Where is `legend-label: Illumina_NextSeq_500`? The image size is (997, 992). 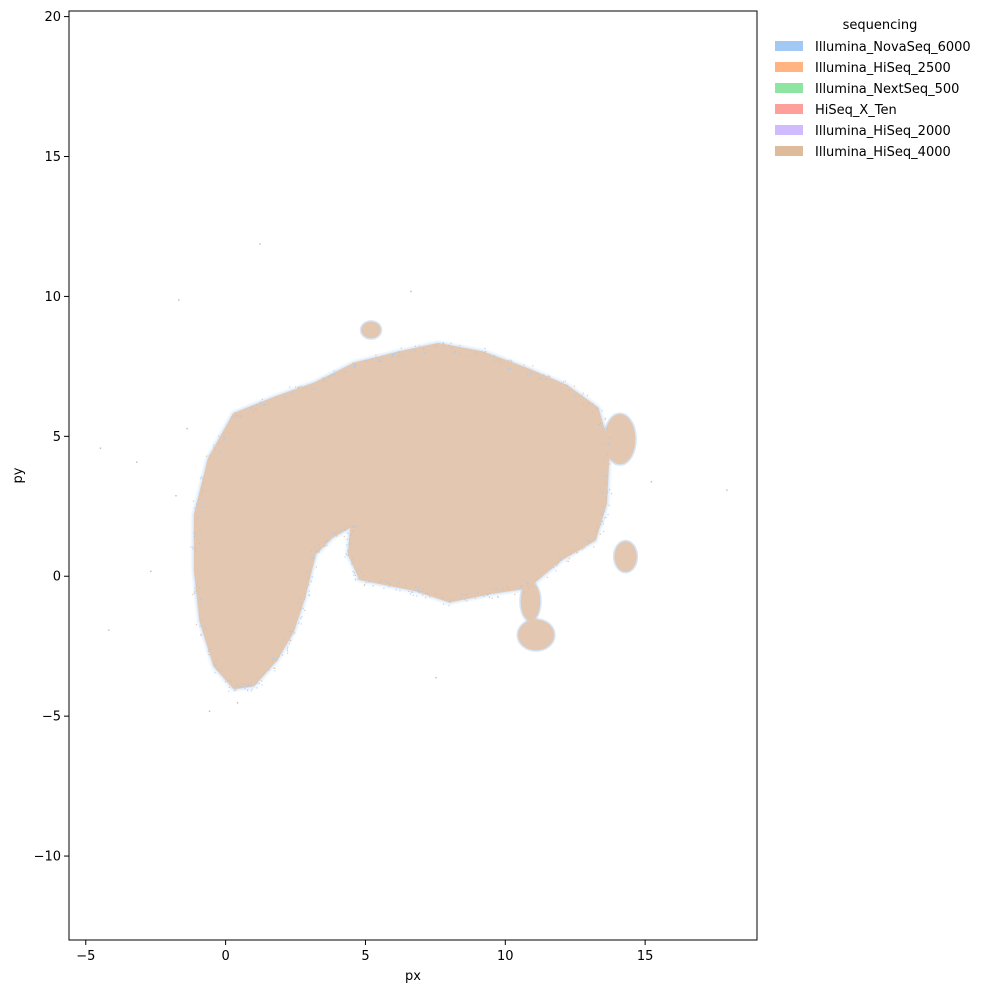
legend-label: Illumina_NextSeq_500 is located at coordinates (887, 89).